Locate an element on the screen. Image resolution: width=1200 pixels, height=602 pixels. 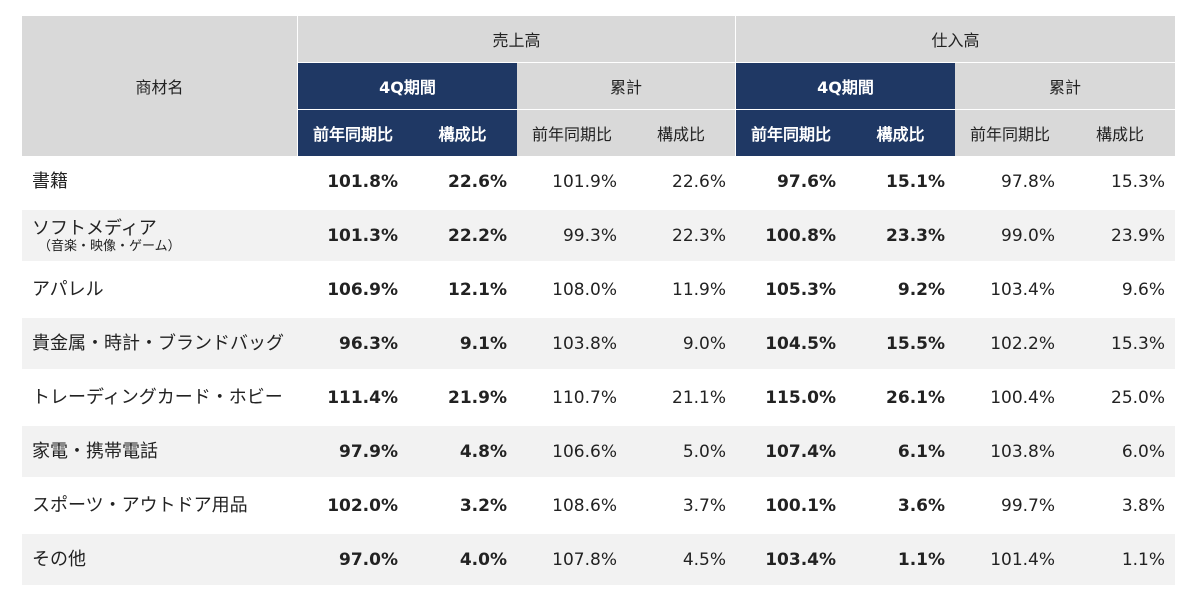
value-cell: 23.3% is located at coordinates (901, 237).